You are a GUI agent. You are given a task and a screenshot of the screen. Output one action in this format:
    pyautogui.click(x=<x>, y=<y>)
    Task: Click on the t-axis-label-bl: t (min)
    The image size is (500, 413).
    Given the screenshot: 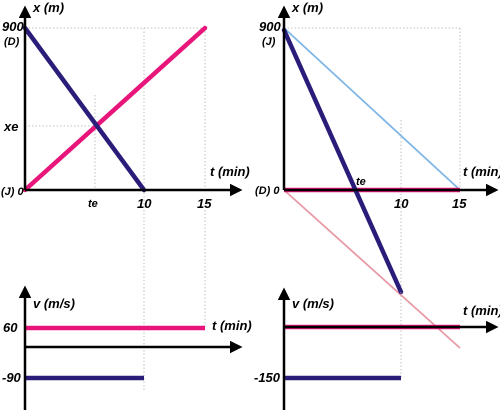 What is the action you would take?
    pyautogui.click(x=232, y=325)
    